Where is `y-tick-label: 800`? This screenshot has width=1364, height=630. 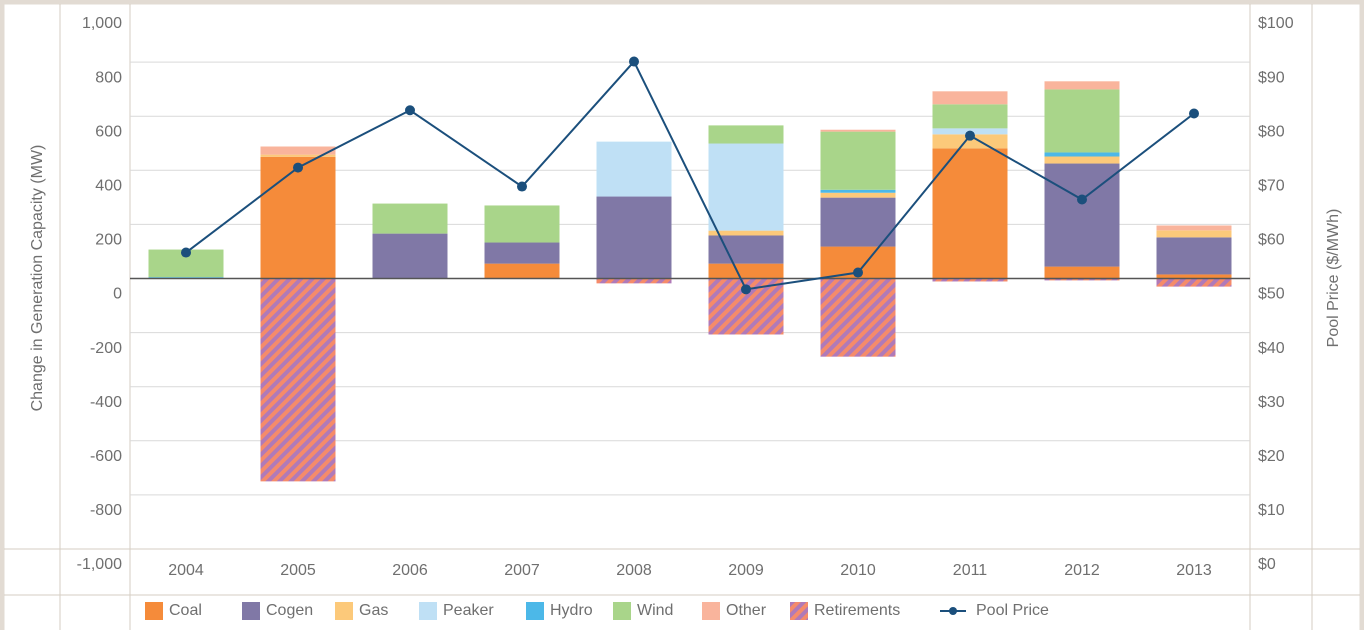
y-tick-label: 800 is located at coordinates (108, 77).